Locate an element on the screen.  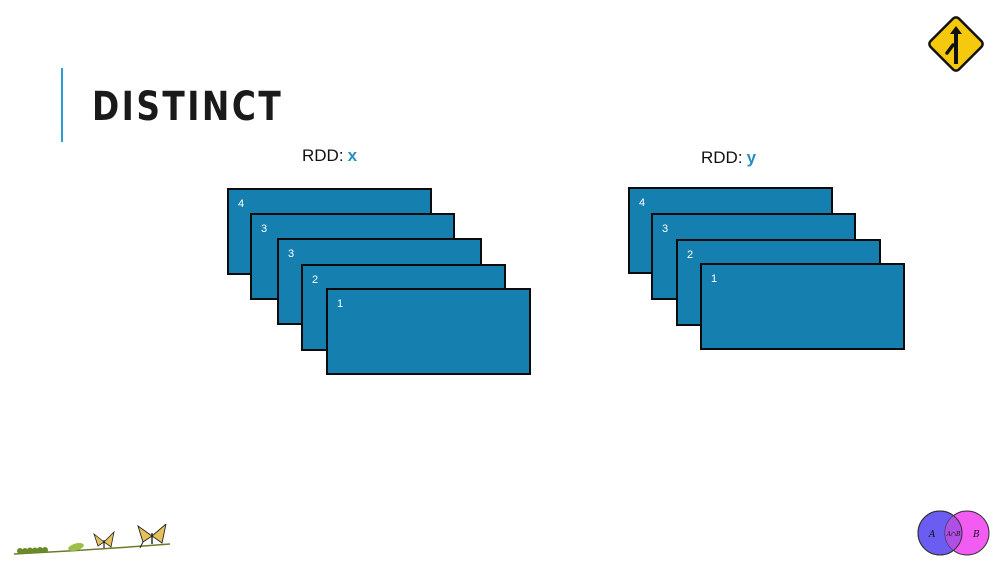
slide-title: DISTINCT is located at coordinates (188, 107).